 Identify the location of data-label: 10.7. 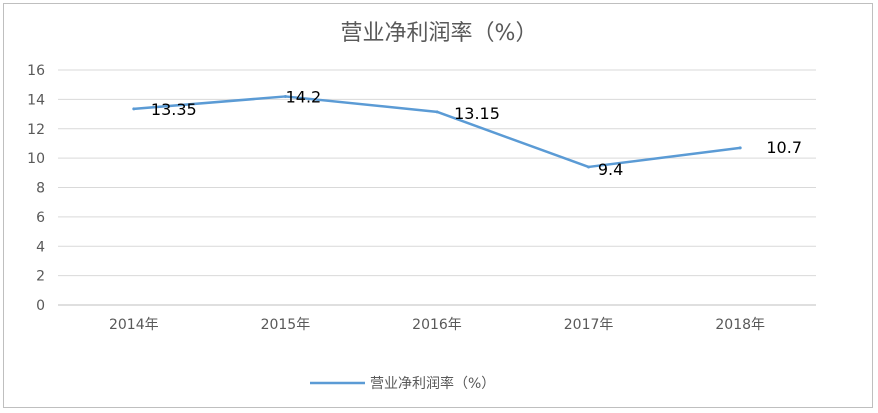
(784, 147).